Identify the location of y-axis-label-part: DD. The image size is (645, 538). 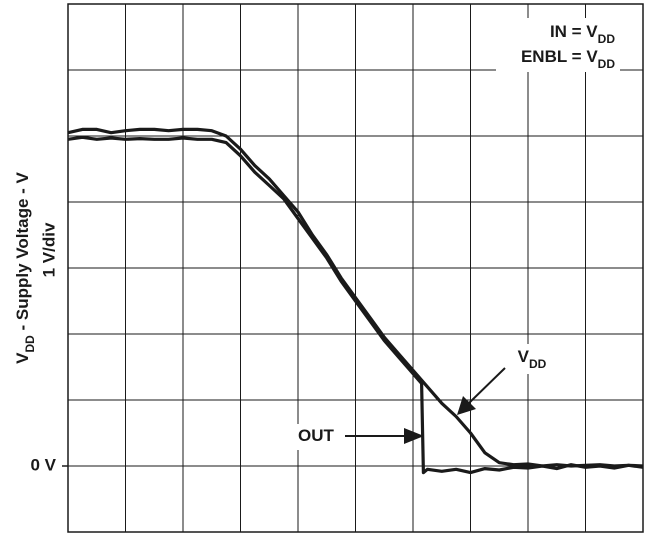
(30, 344).